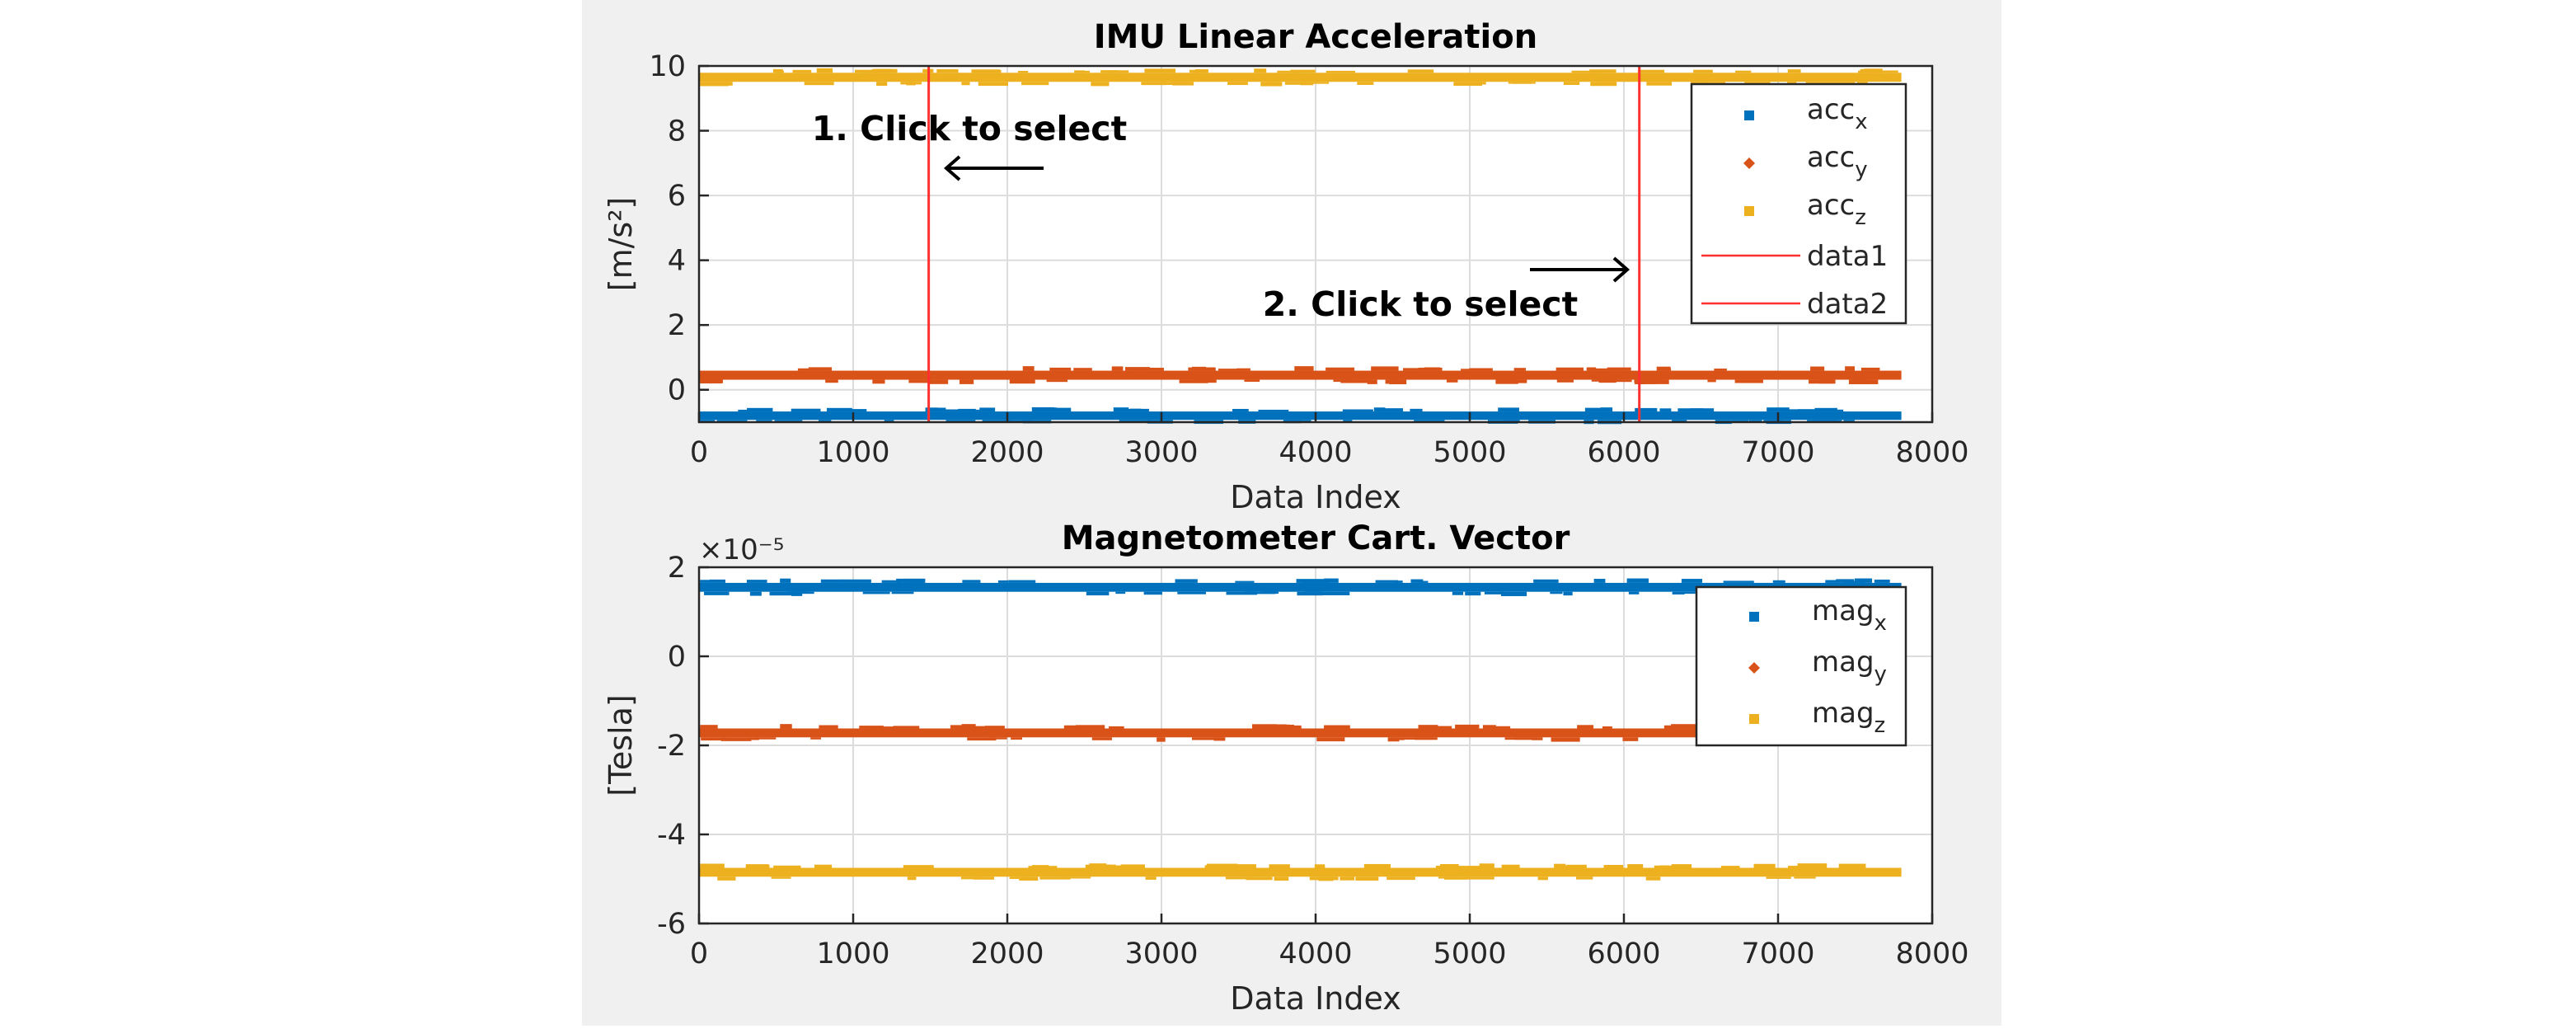 This screenshot has width=2576, height=1029. I want to click on accel-legend-marker-z, so click(1749, 211).